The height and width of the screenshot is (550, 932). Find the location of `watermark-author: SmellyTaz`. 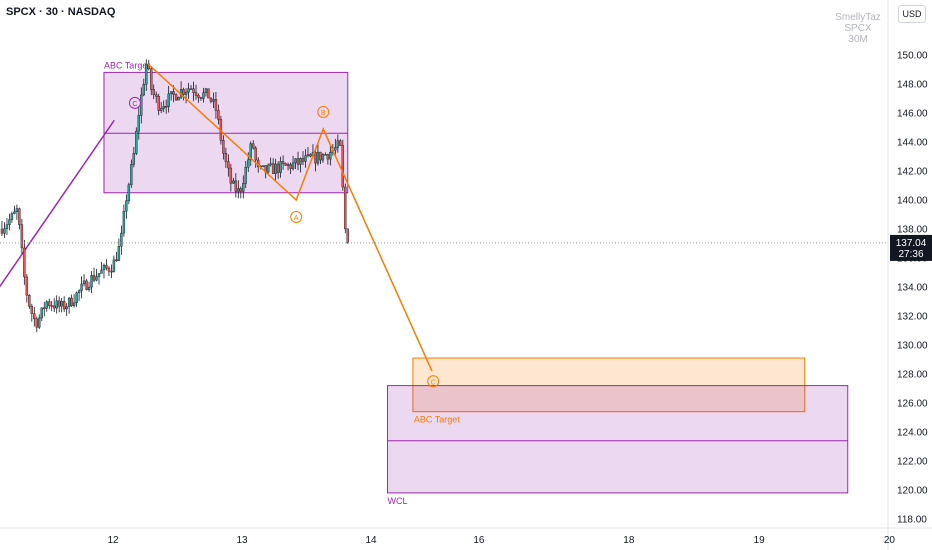

watermark-author: SmellyTaz is located at coordinates (858, 17).